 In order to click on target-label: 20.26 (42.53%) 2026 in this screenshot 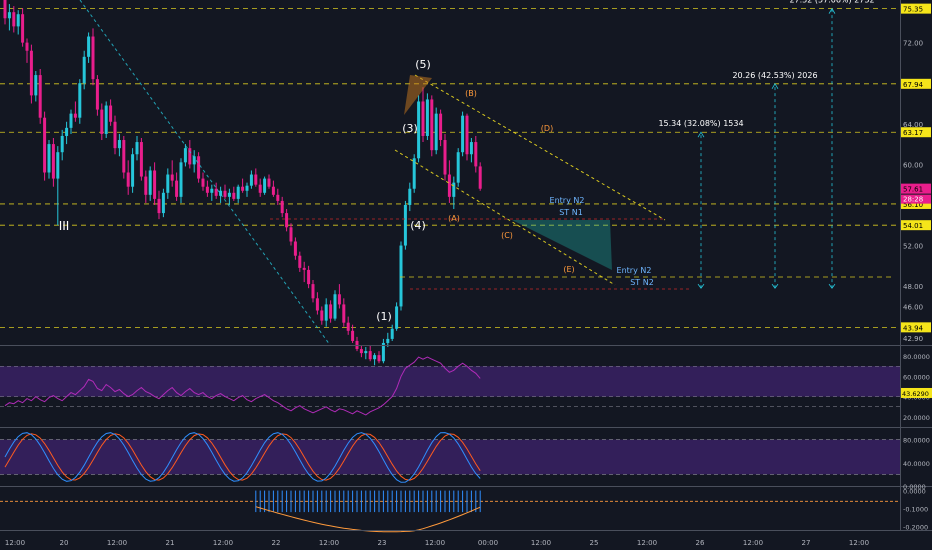, I will do `click(774, 75)`.